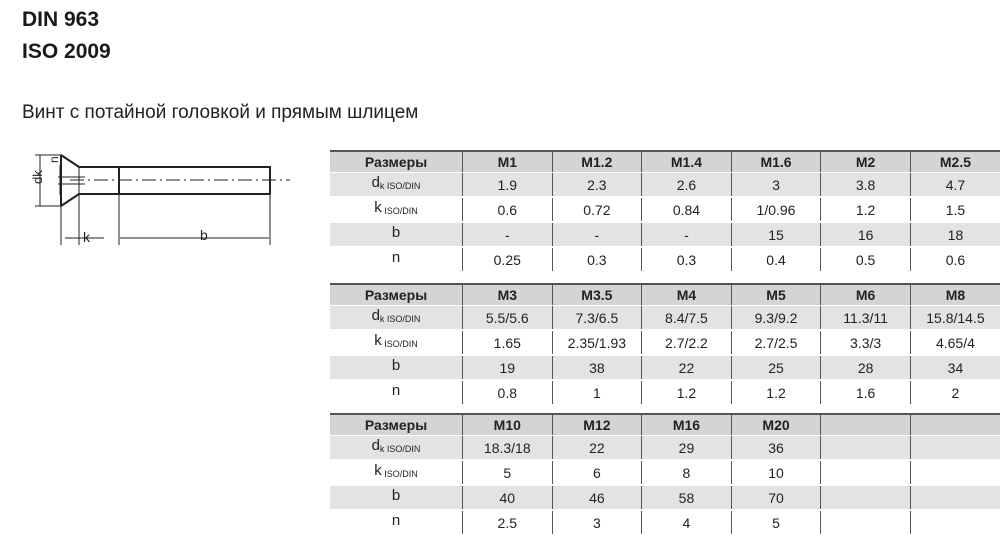 This screenshot has width=1006, height=536. I want to click on table-cell: 5, so click(775, 523).